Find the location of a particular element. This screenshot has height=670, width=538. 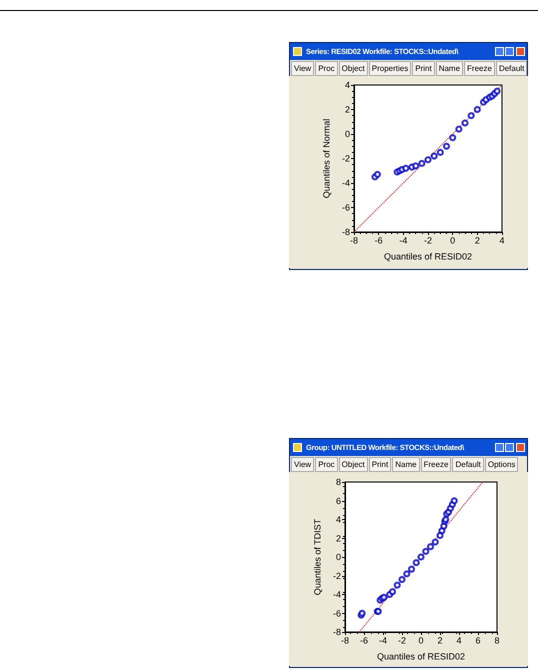

y-axis-title: Quantiles of TDIST is located at coordinates (317, 557).